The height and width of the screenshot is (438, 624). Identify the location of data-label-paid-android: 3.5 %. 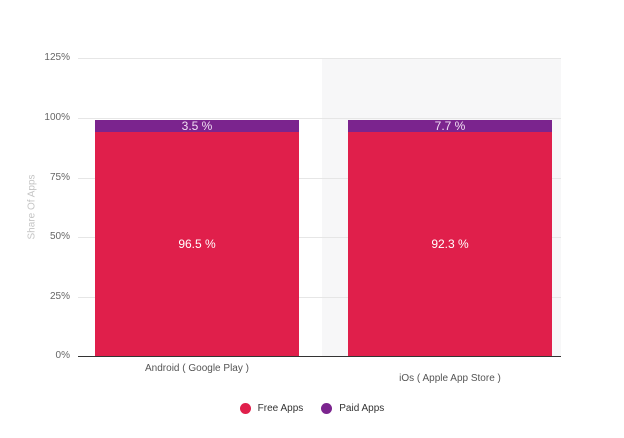
(197, 126).